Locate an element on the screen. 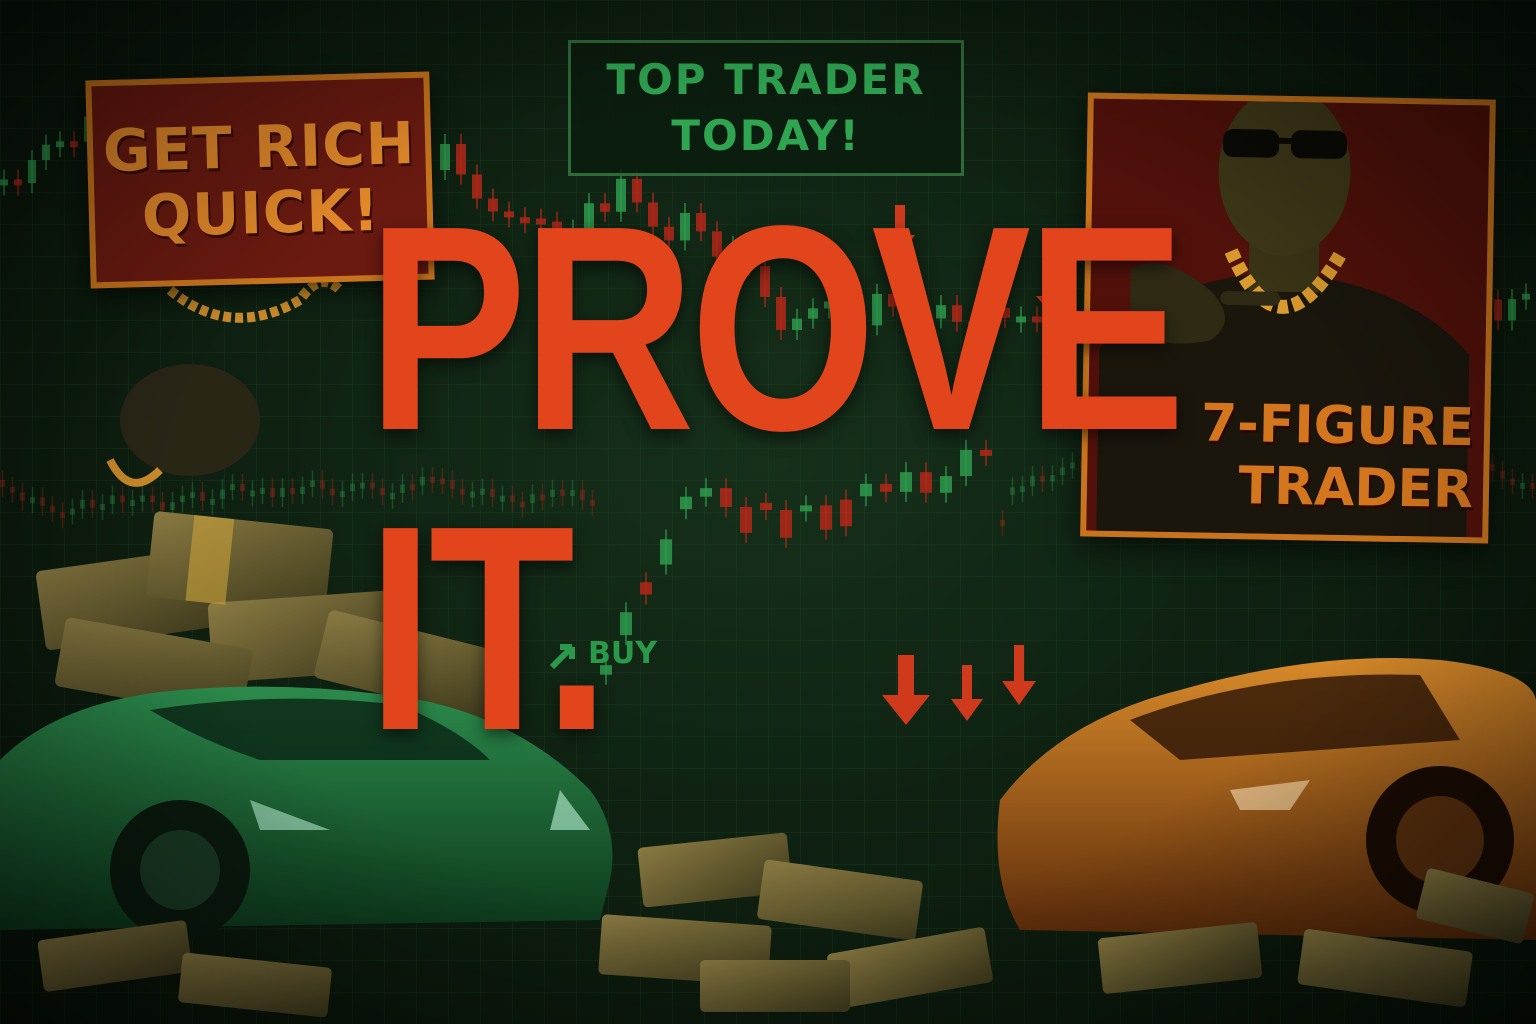 Image resolution: width=1536 pixels, height=1024 pixels. buy-signal: BUY is located at coordinates (602, 653).